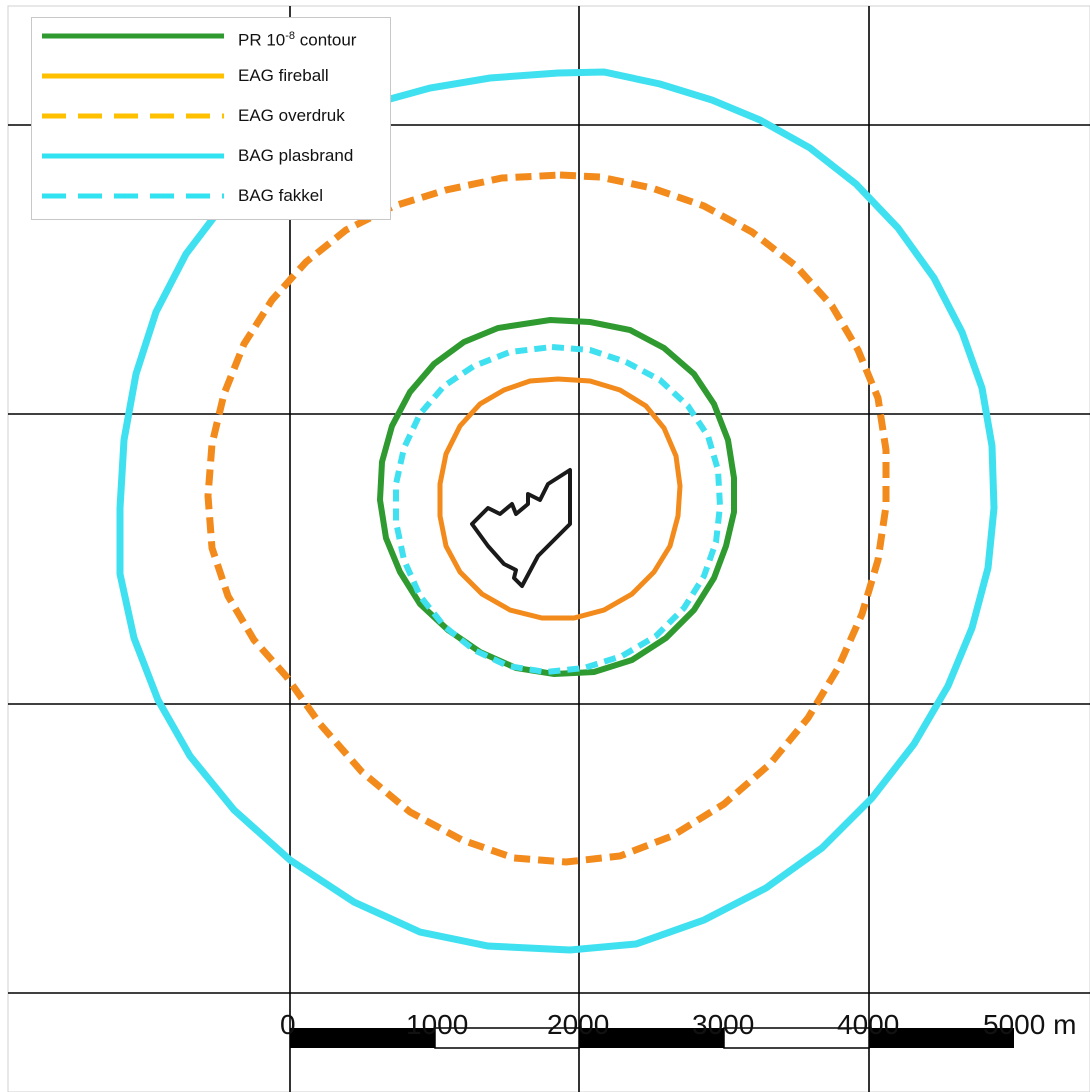 This screenshot has width=1090, height=1092. I want to click on scale-label: 3000, so click(723, 1024).